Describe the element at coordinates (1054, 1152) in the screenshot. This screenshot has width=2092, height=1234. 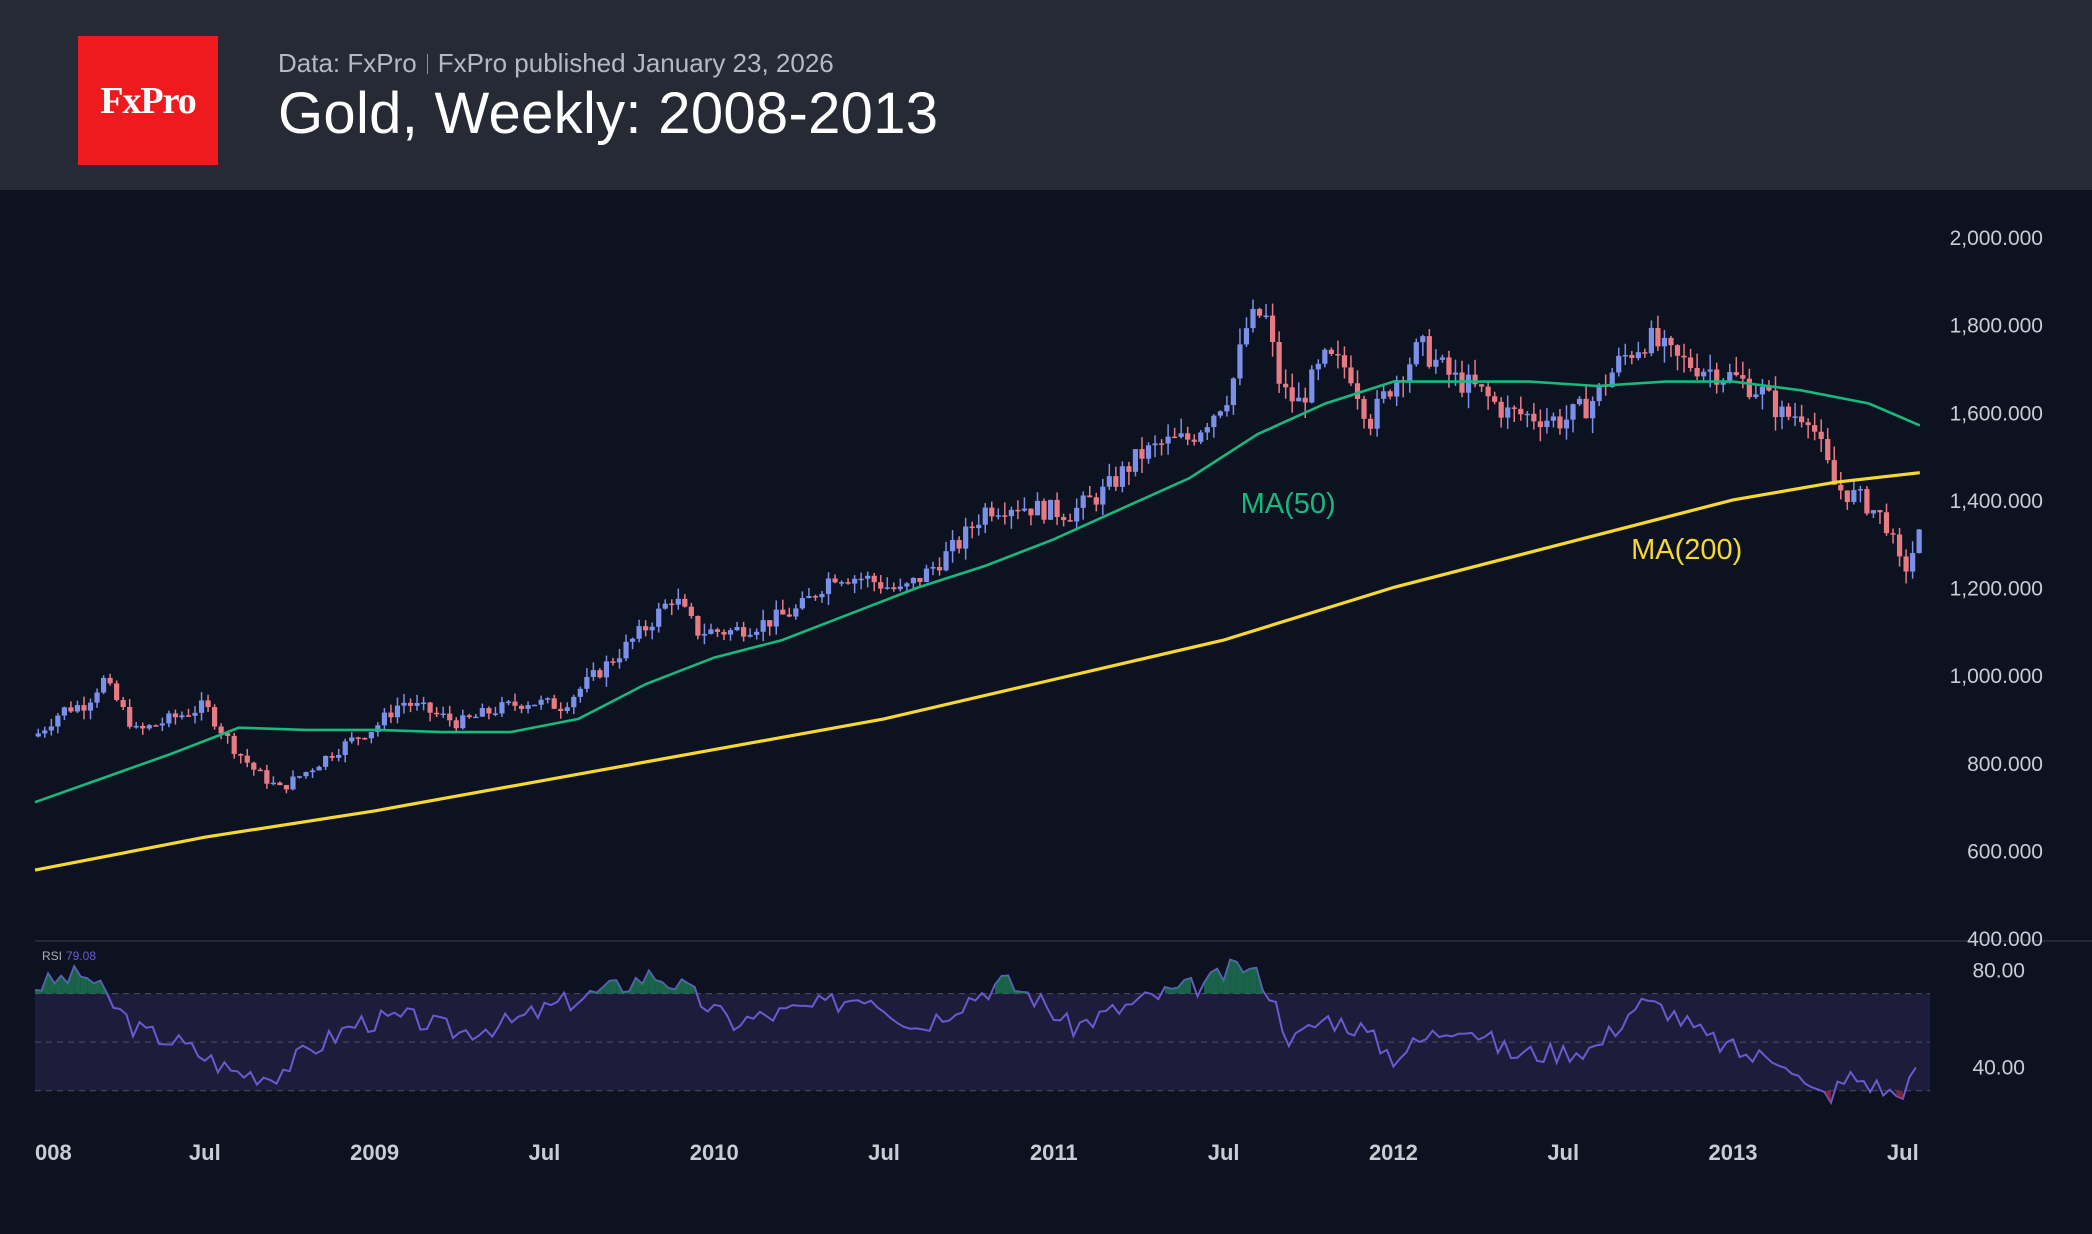
I see `x-tick-label: 2011` at that location.